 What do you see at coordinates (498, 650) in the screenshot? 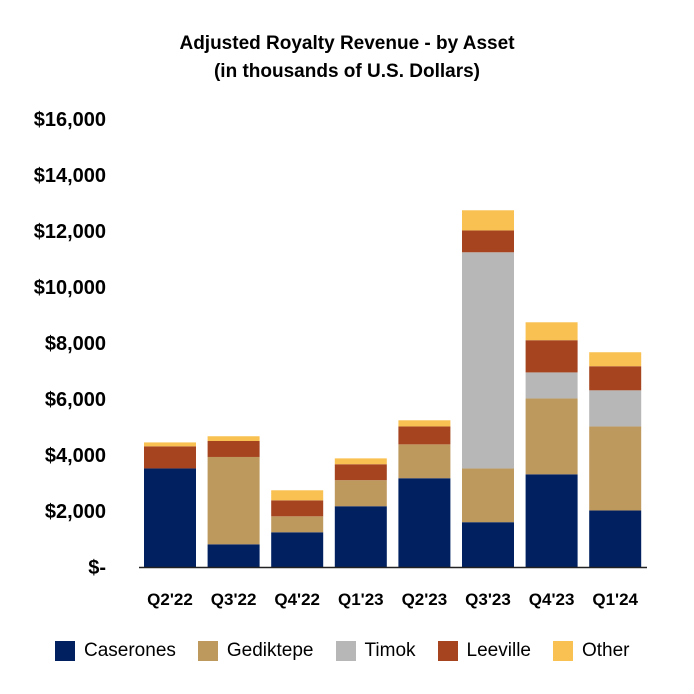
I see `legend-label: Leeville` at bounding box center [498, 650].